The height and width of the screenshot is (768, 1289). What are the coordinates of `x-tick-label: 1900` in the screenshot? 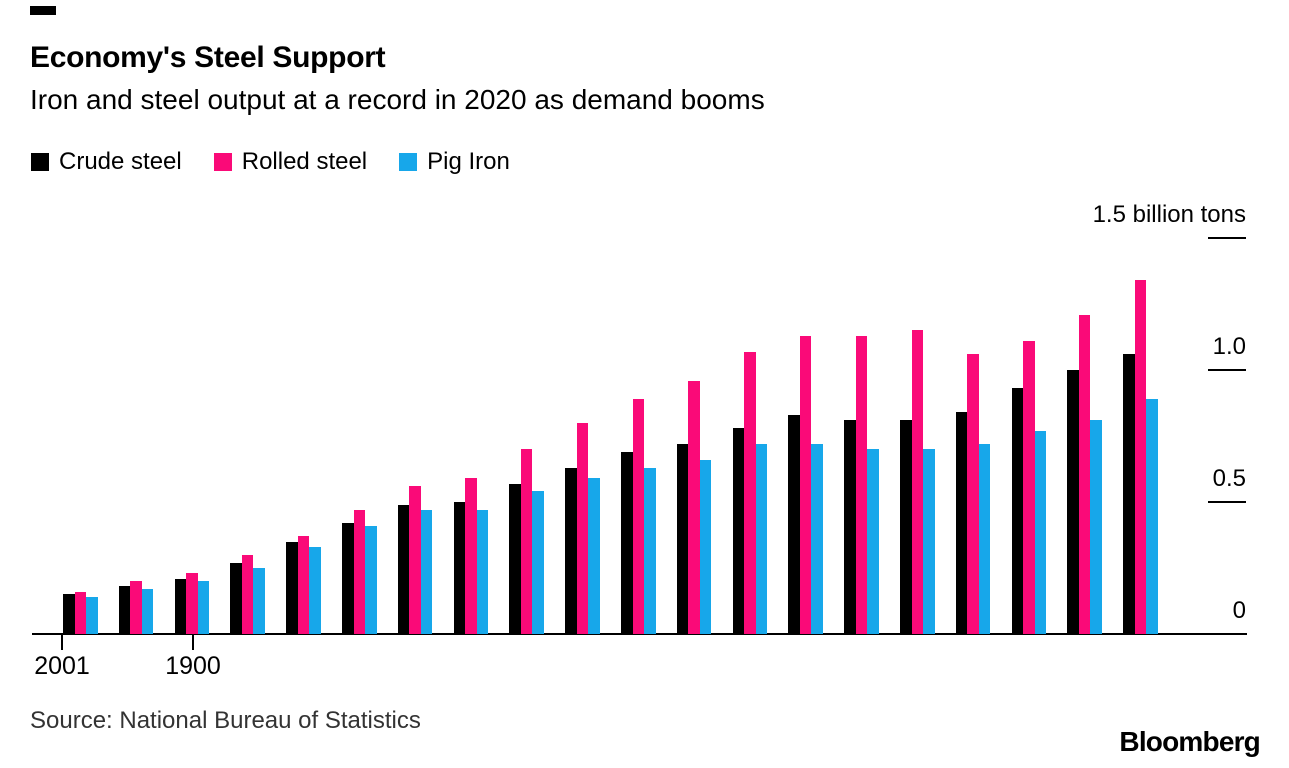 It's located at (193, 666).